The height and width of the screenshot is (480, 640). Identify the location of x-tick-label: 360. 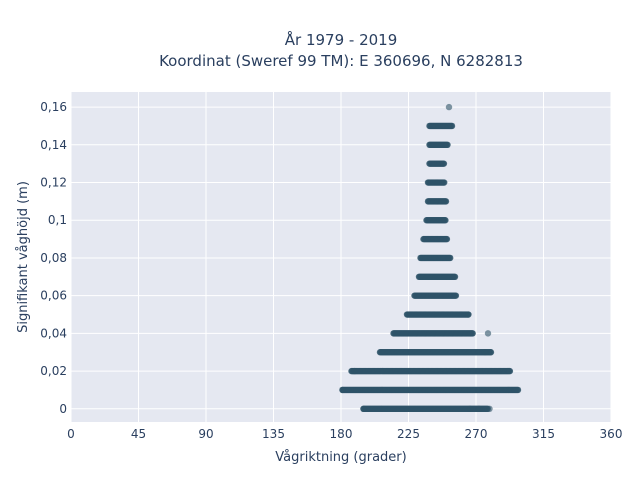
(611, 434).